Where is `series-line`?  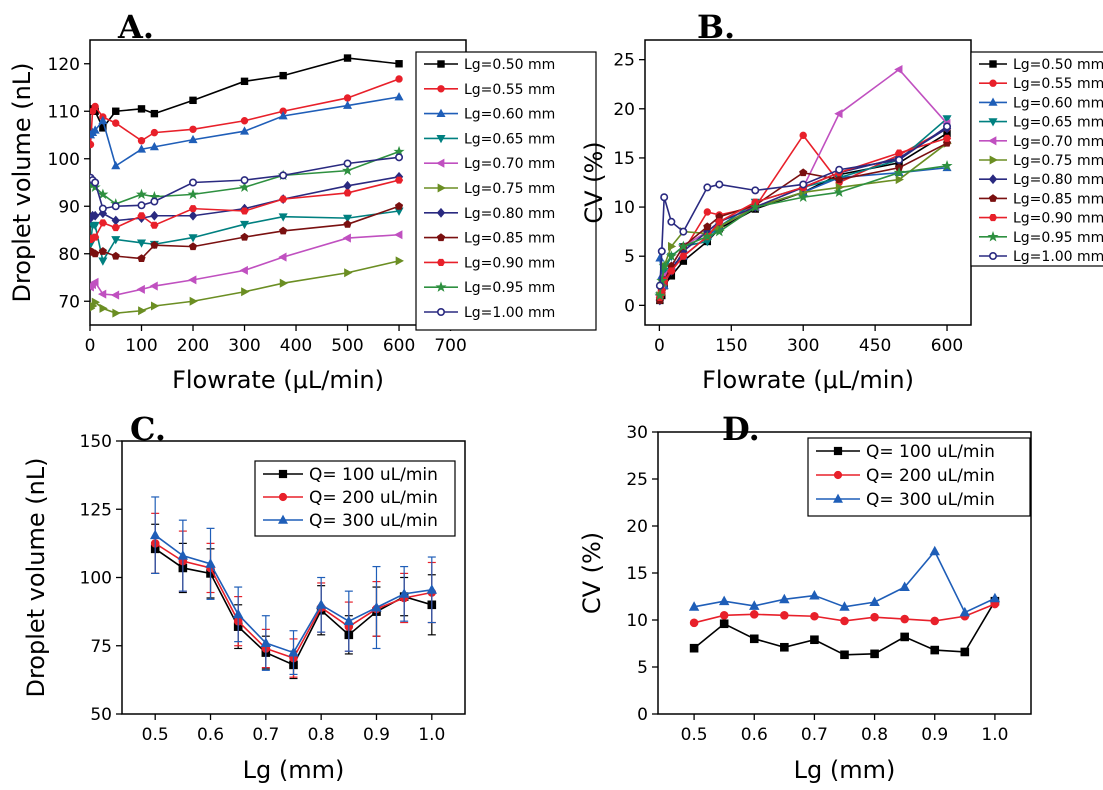
series-line is located at coordinates (803, 205).